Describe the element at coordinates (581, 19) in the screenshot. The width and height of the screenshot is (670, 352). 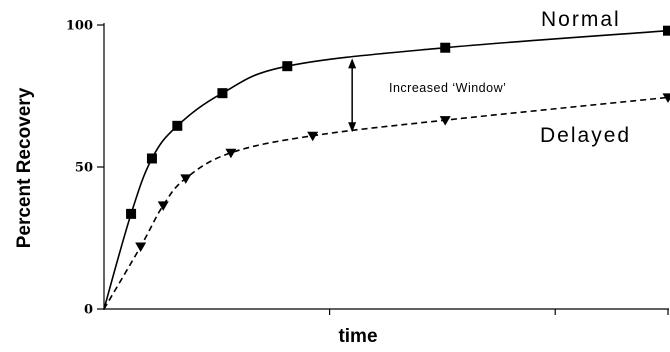
I see `series-label-normal: Normal` at that location.